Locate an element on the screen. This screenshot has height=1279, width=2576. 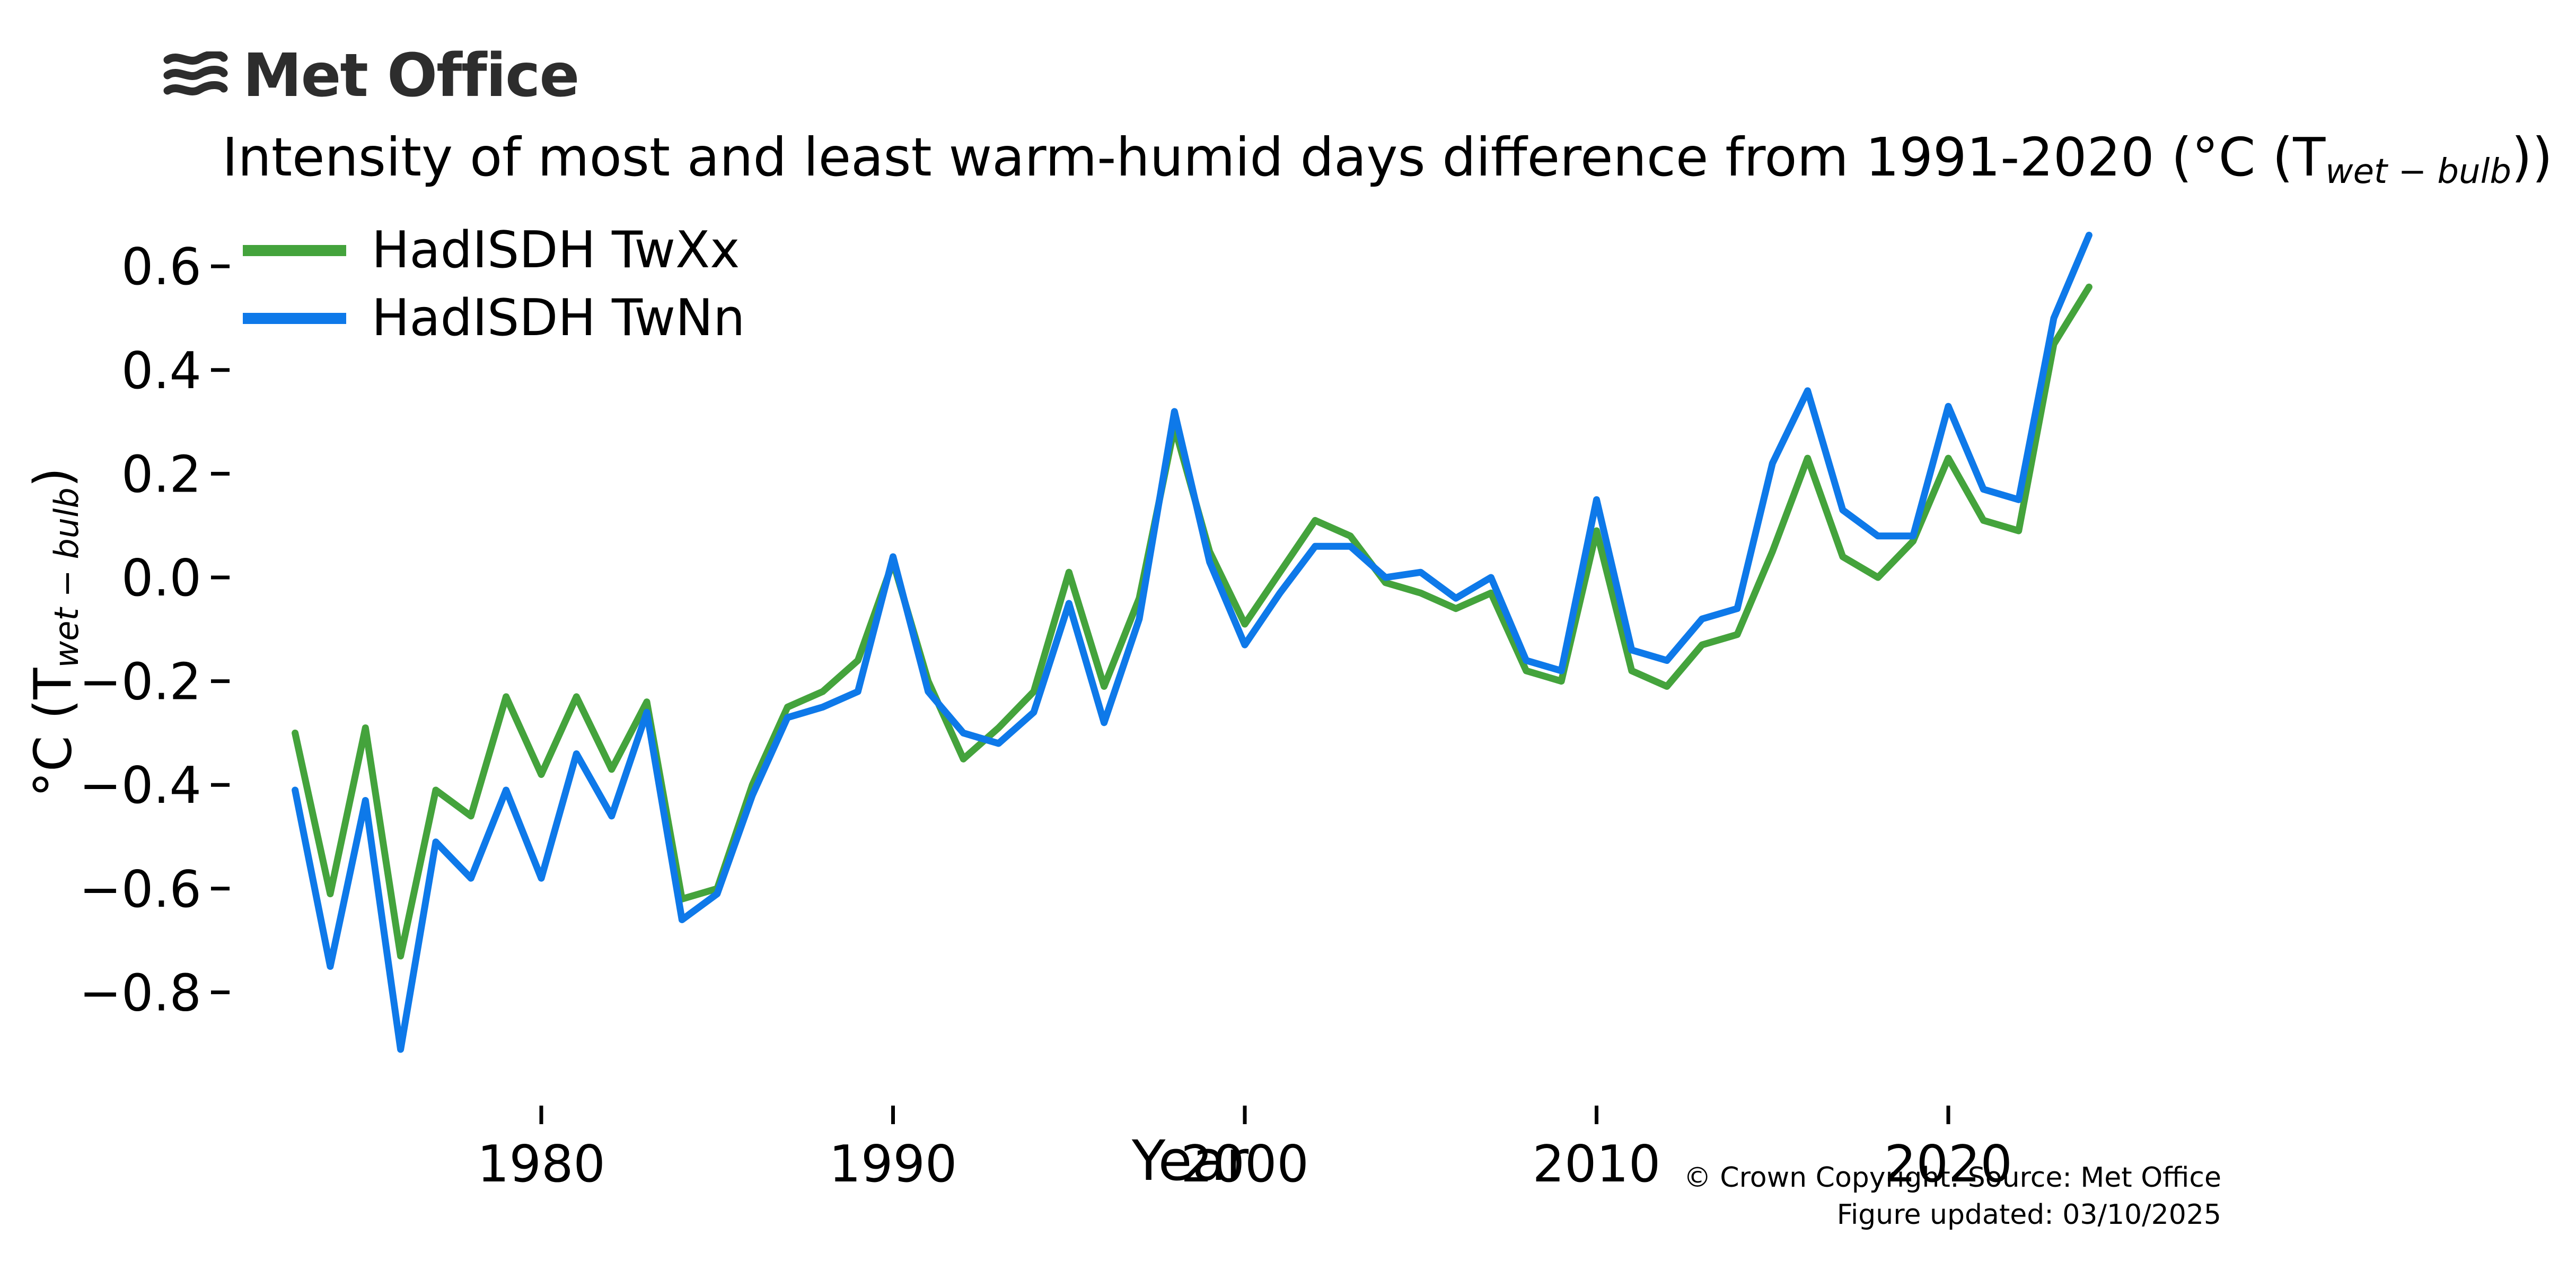
legend-item-twnn: HadISDH TwNn is located at coordinates (494, 318).